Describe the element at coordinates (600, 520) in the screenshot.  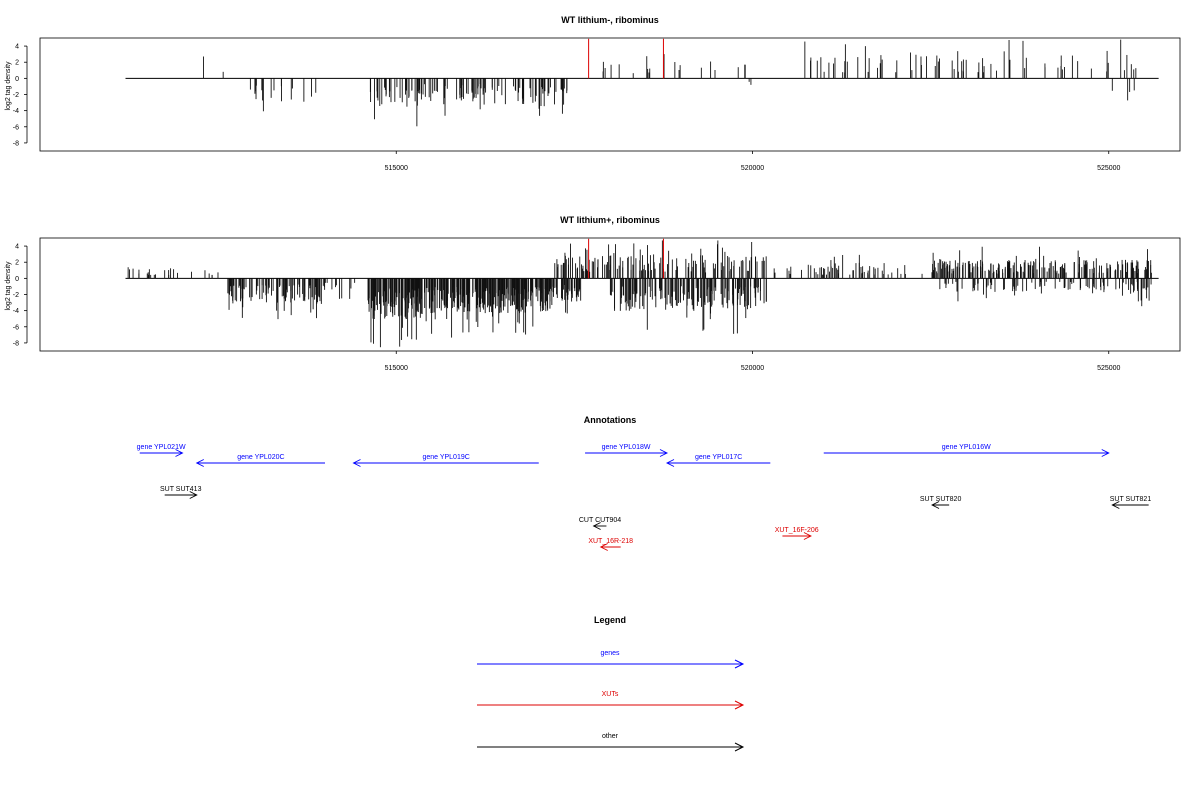
I see `feature-label: CUT CUT904` at that location.